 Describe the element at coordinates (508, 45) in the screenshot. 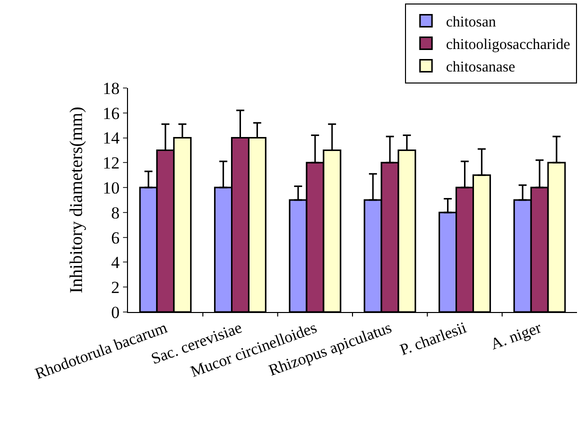

I see `legend-label: chitooligosaccharide` at that location.